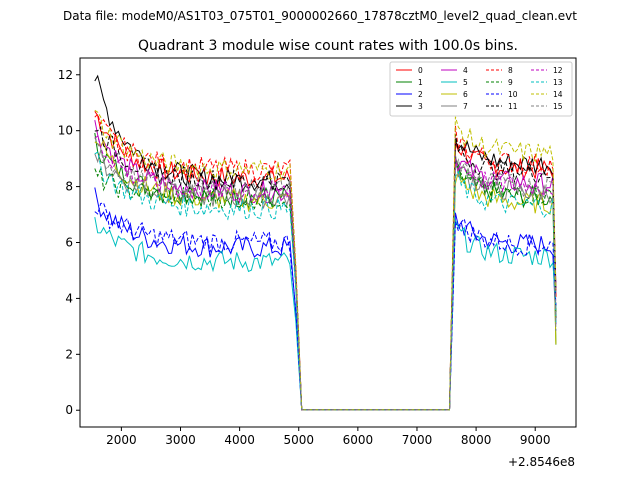  I want to click on y-tick-label: 6, so click(69, 243).